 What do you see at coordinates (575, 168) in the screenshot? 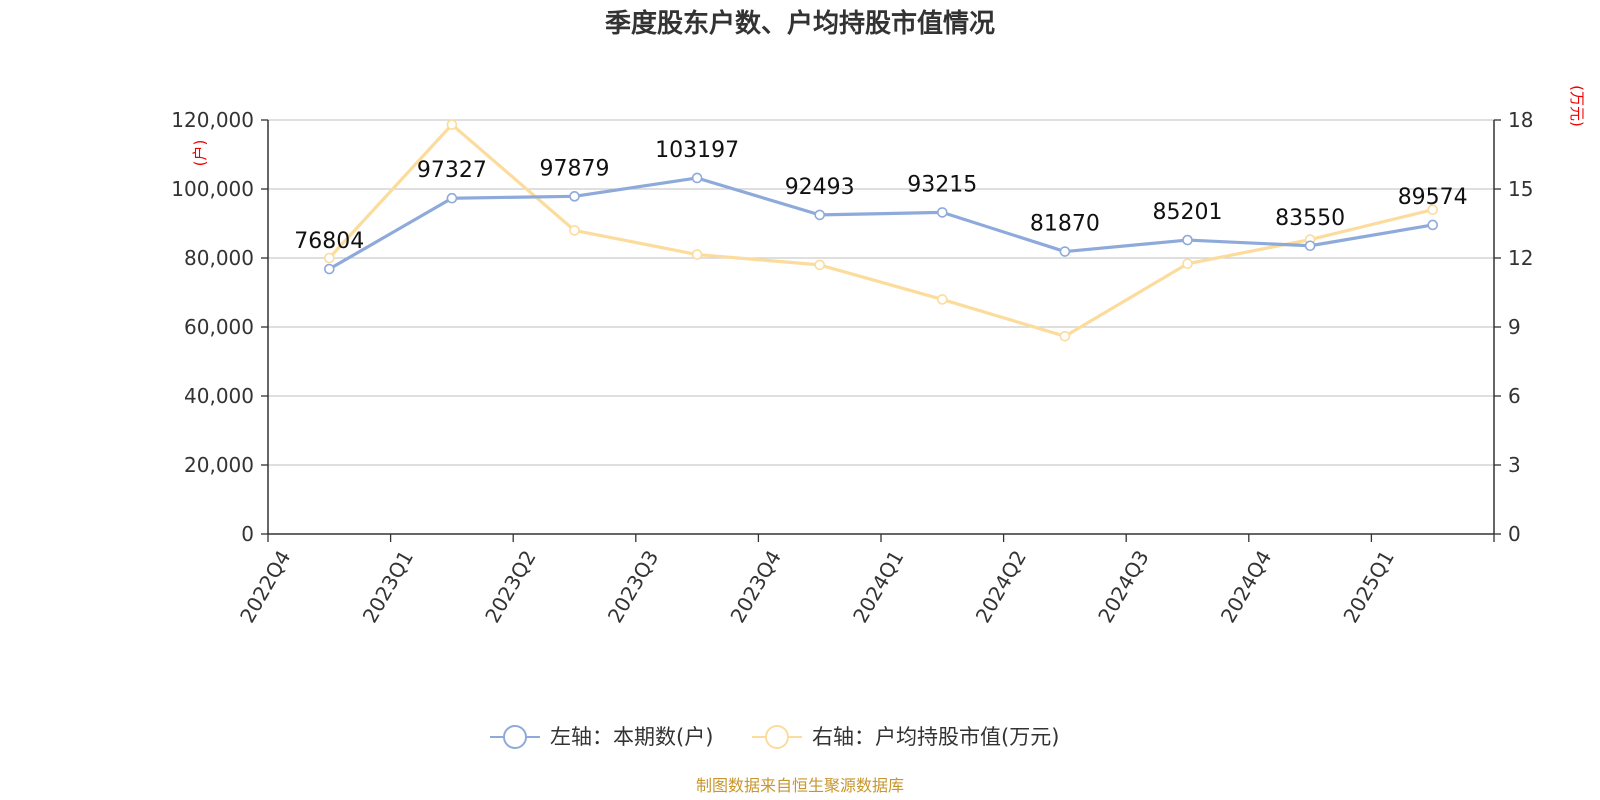
I see `data-label: 97879` at bounding box center [575, 168].